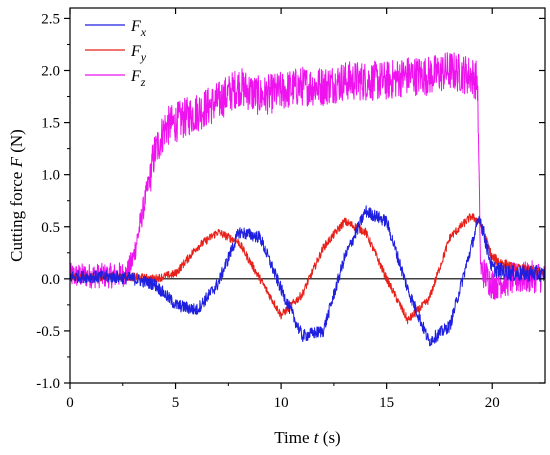  What do you see at coordinates (138, 28) in the screenshot?
I see `legend-label-fx: Fx` at bounding box center [138, 28].